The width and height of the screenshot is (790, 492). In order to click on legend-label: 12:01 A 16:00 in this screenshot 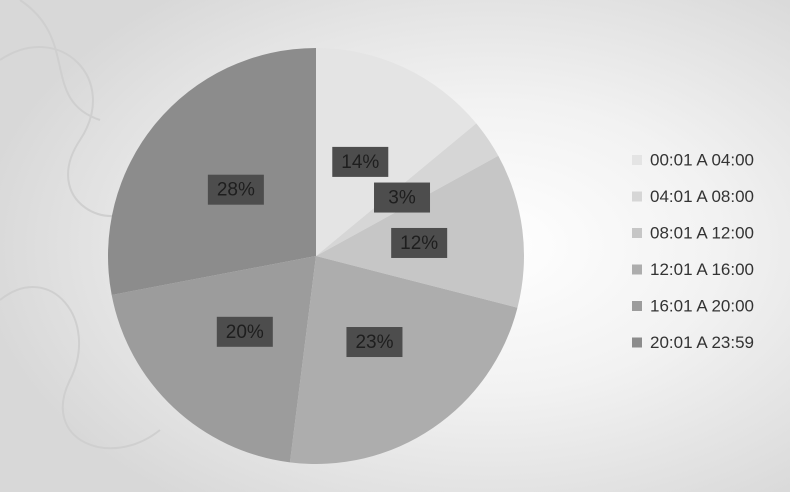, I will do `click(702, 269)`.